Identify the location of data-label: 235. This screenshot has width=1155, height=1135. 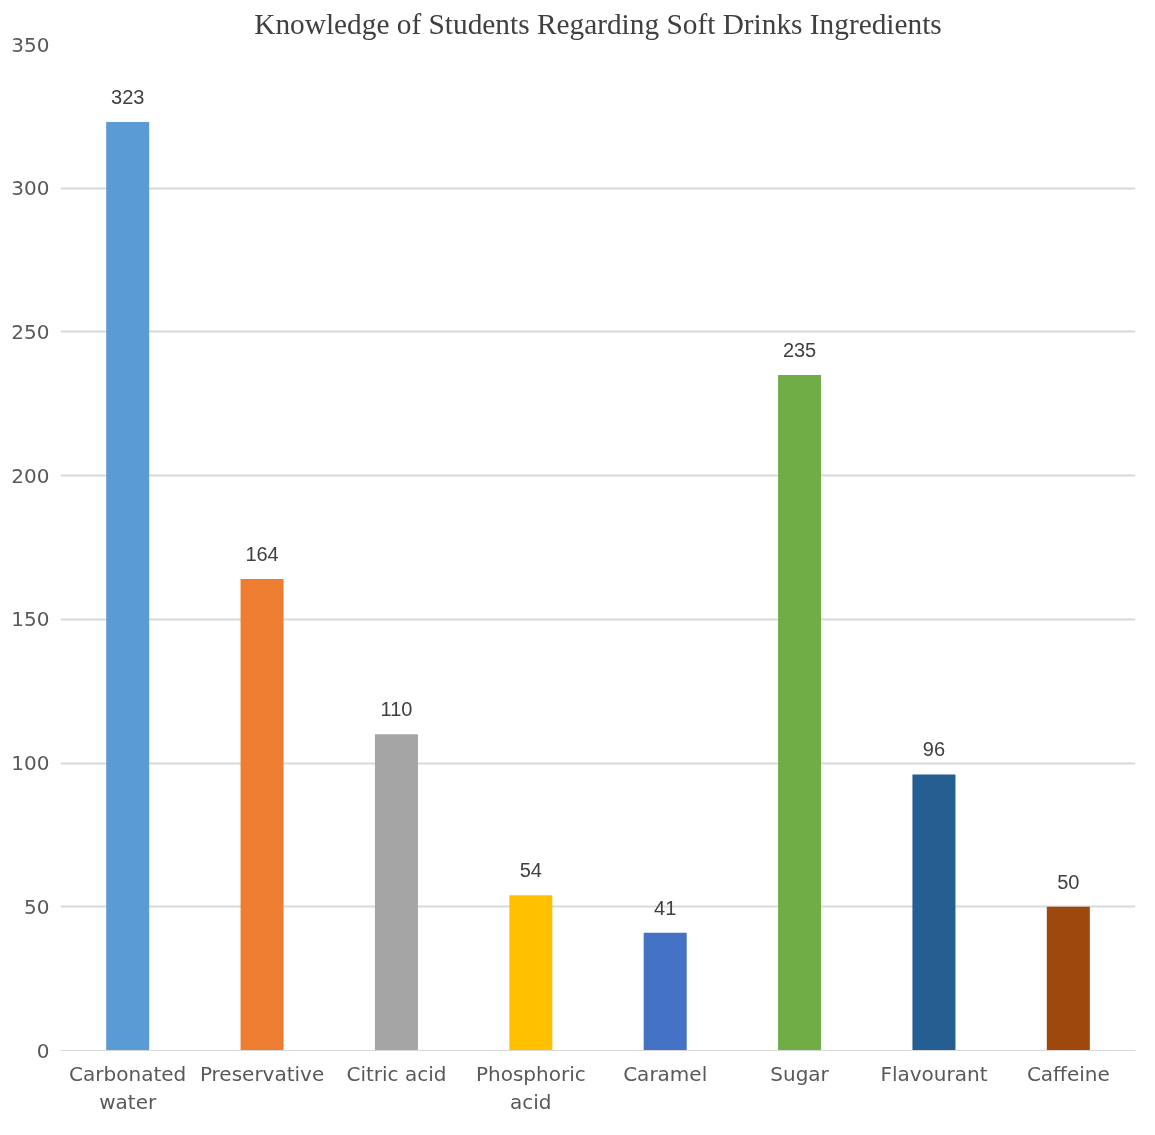
(799, 349).